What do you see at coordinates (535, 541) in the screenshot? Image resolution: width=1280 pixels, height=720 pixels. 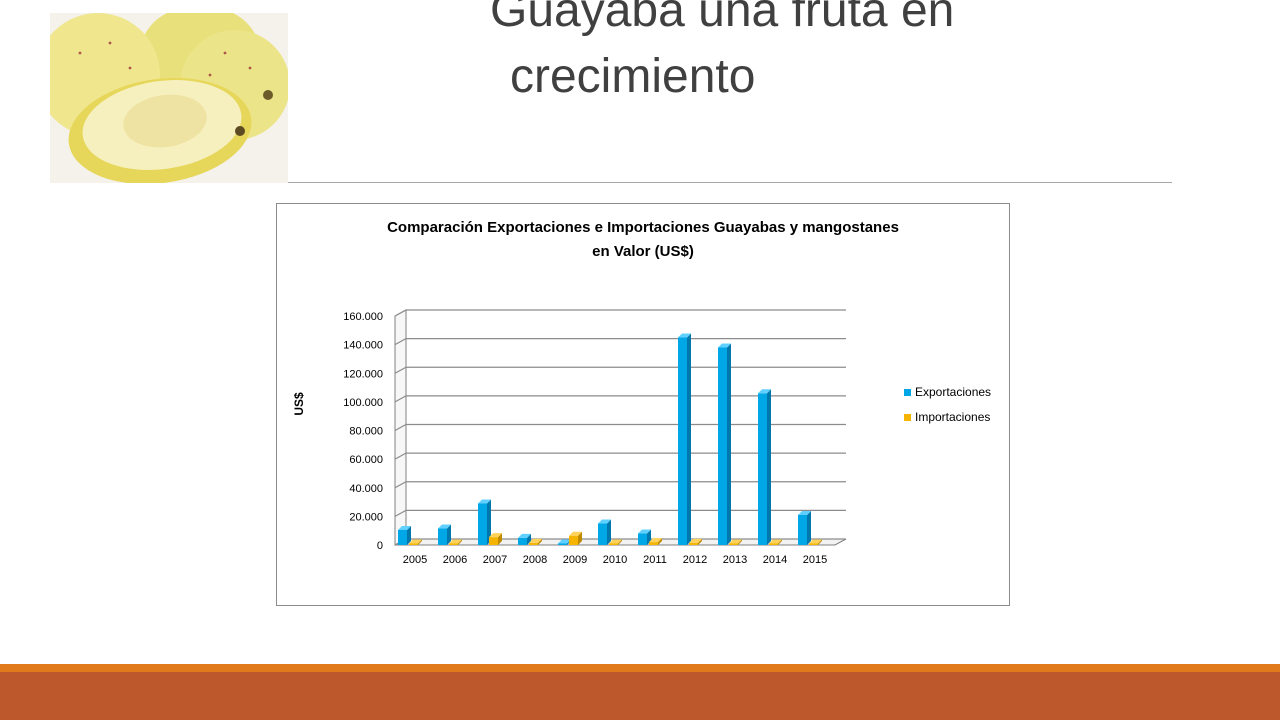 I see `bar-imports-2008` at bounding box center [535, 541].